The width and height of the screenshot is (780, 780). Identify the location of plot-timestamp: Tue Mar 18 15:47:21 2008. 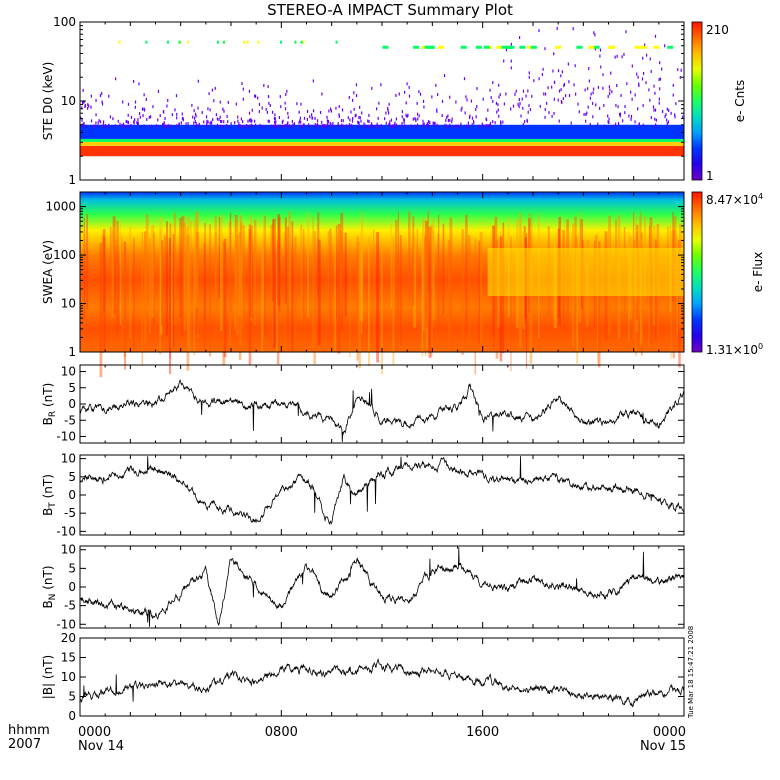
(691, 672).